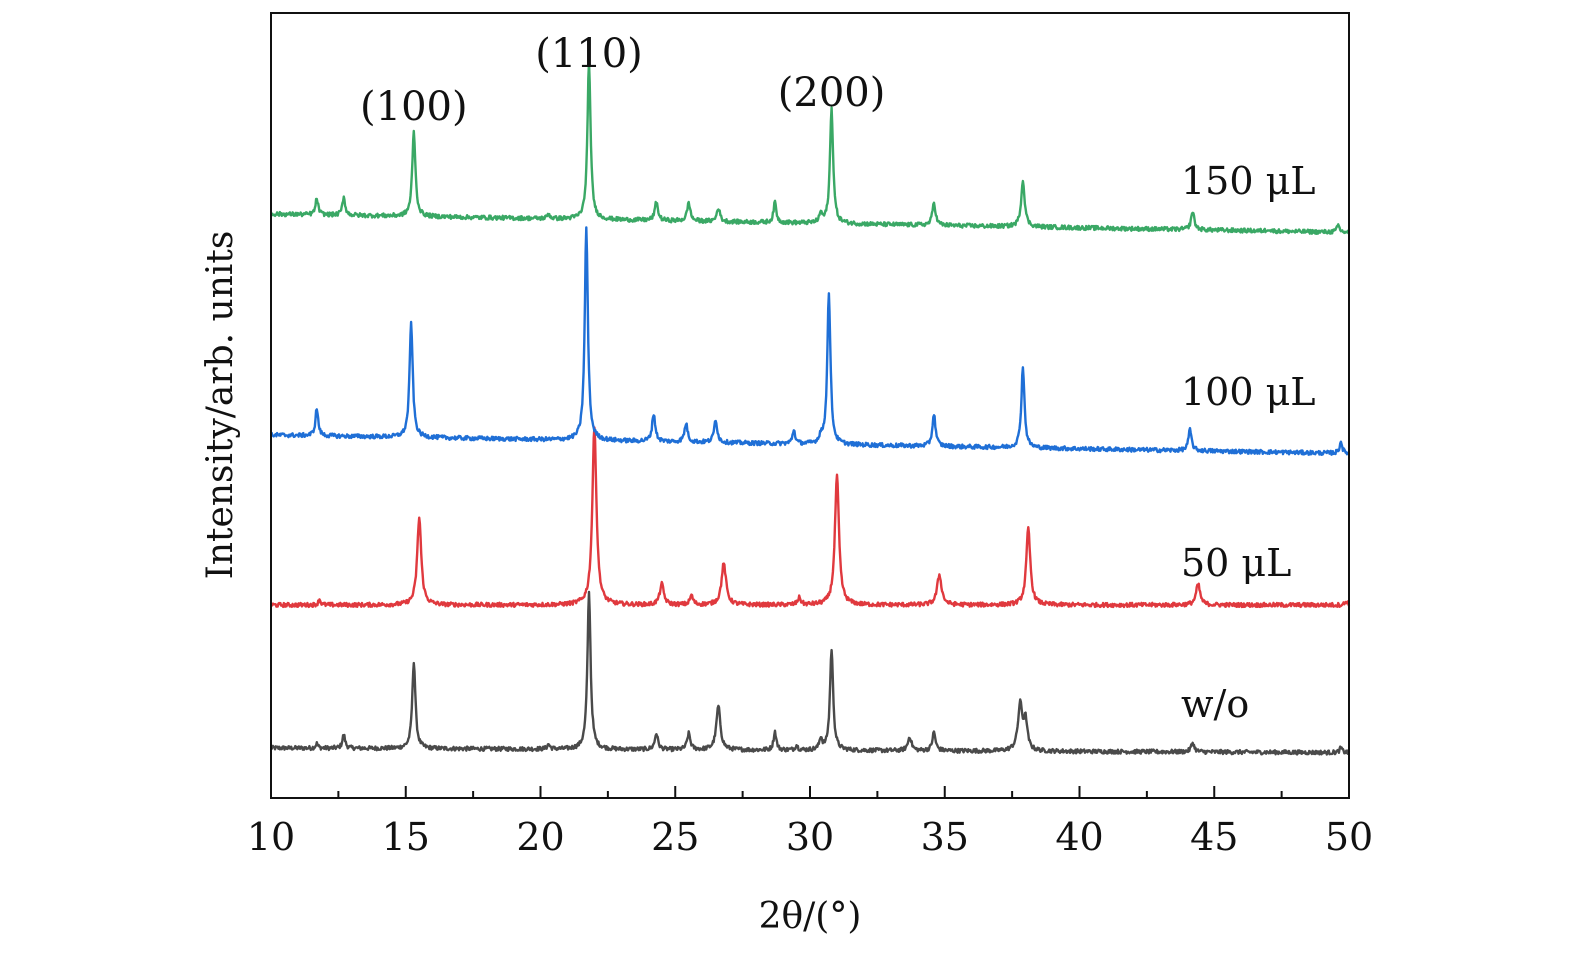 This screenshot has width=1575, height=955. Describe the element at coordinates (1214, 837) in the screenshot. I see `x-tick-label: 45` at that location.